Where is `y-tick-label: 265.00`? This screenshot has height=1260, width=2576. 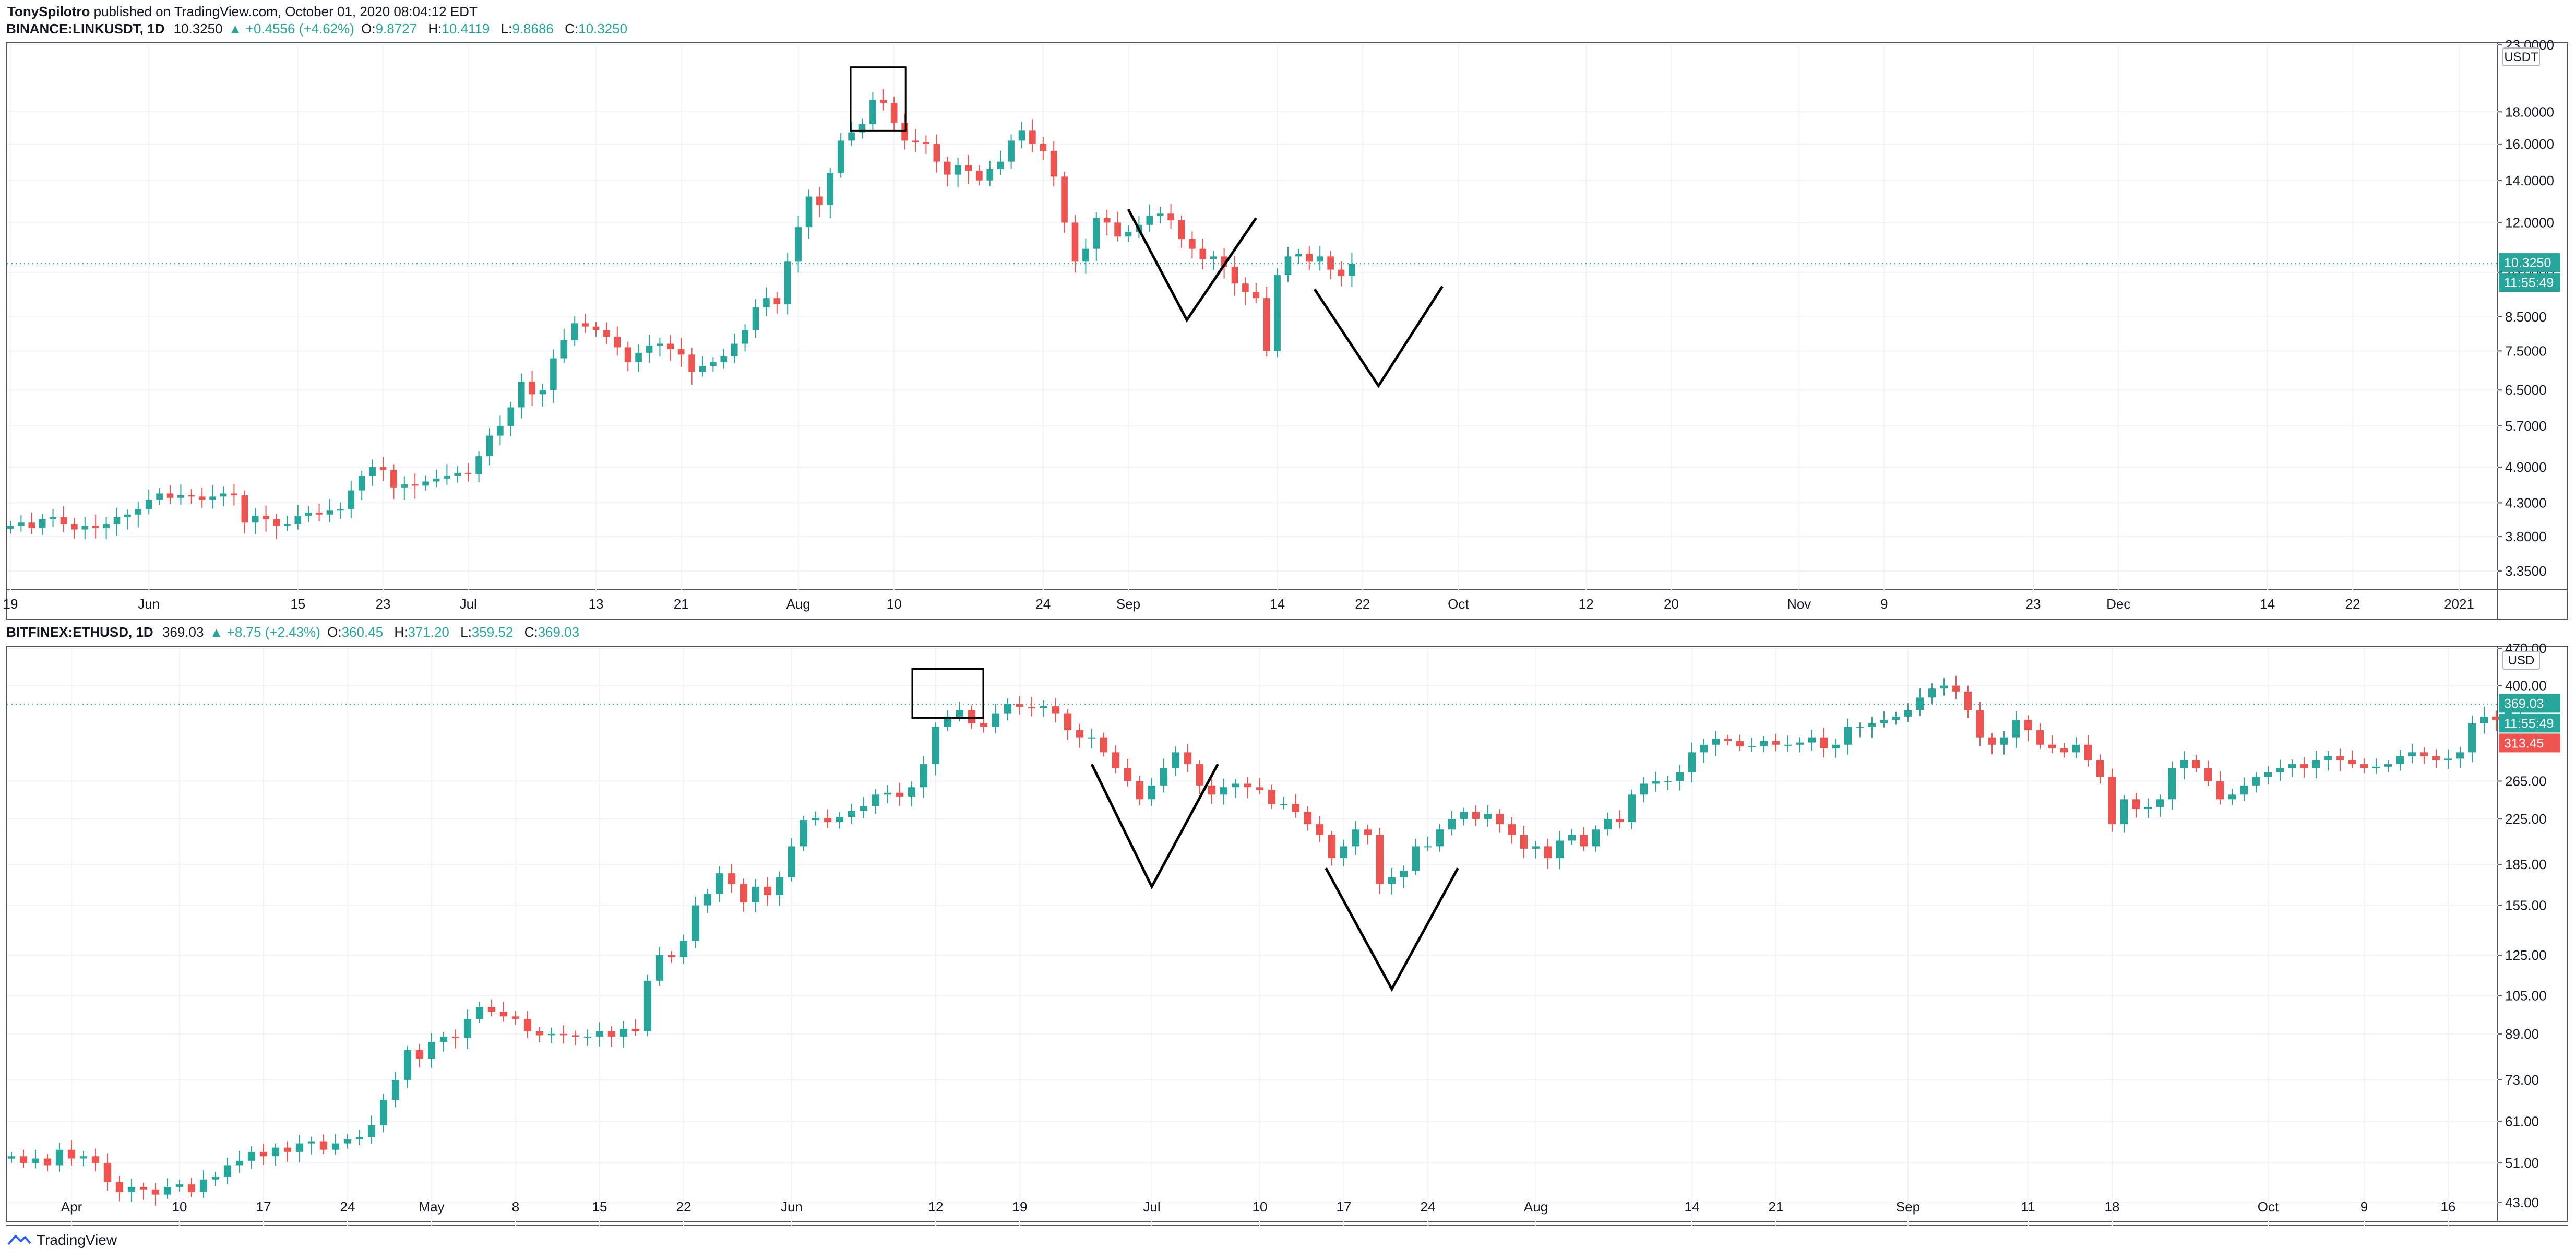
y-tick-label: 265.00 is located at coordinates (2526, 781).